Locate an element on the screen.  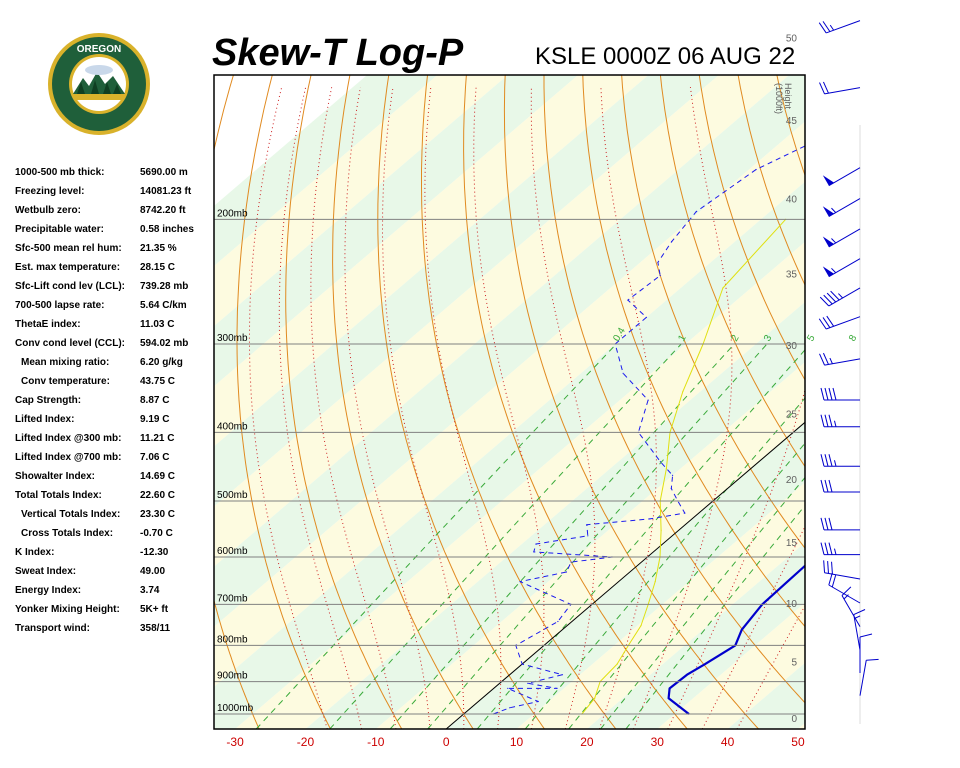
mixing-ratio-label: 5 is located at coordinates (811, 338).